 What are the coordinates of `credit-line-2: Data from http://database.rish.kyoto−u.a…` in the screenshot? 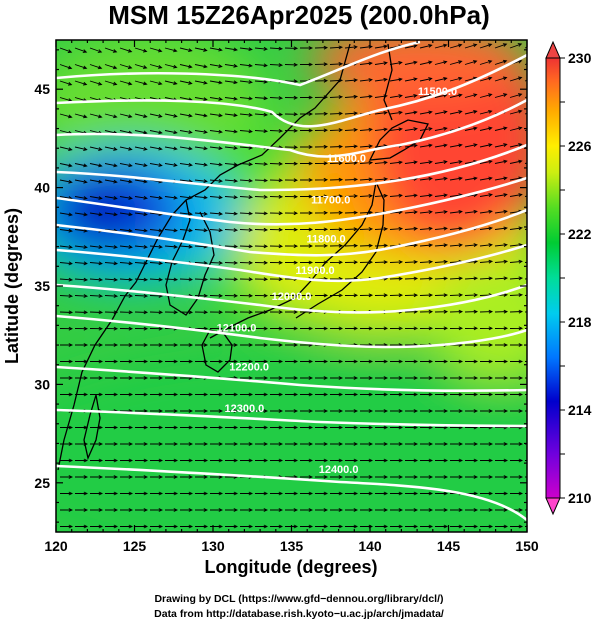 It's located at (299, 614).